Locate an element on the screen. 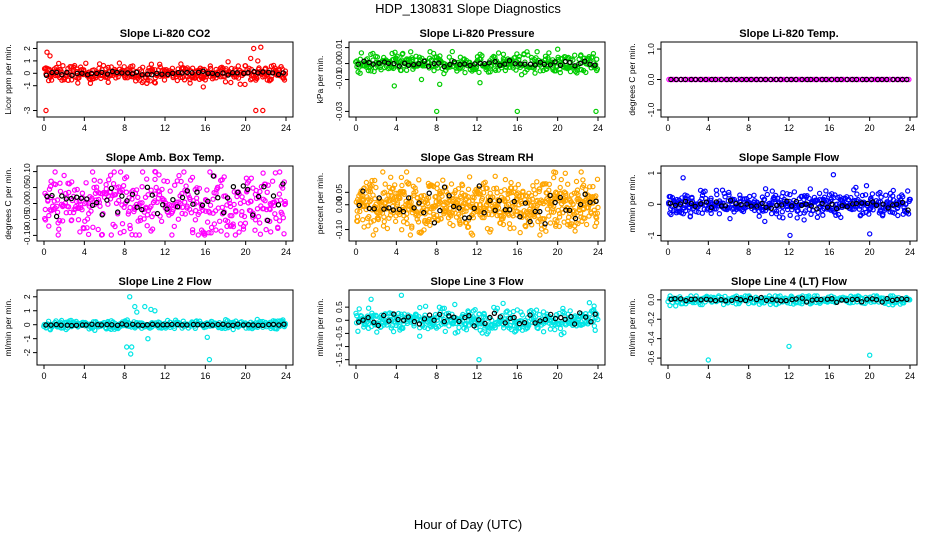 Image resolution: width=936 pixels, height=540 pixels. y-tick-label: -0.4 is located at coordinates (651, 338).